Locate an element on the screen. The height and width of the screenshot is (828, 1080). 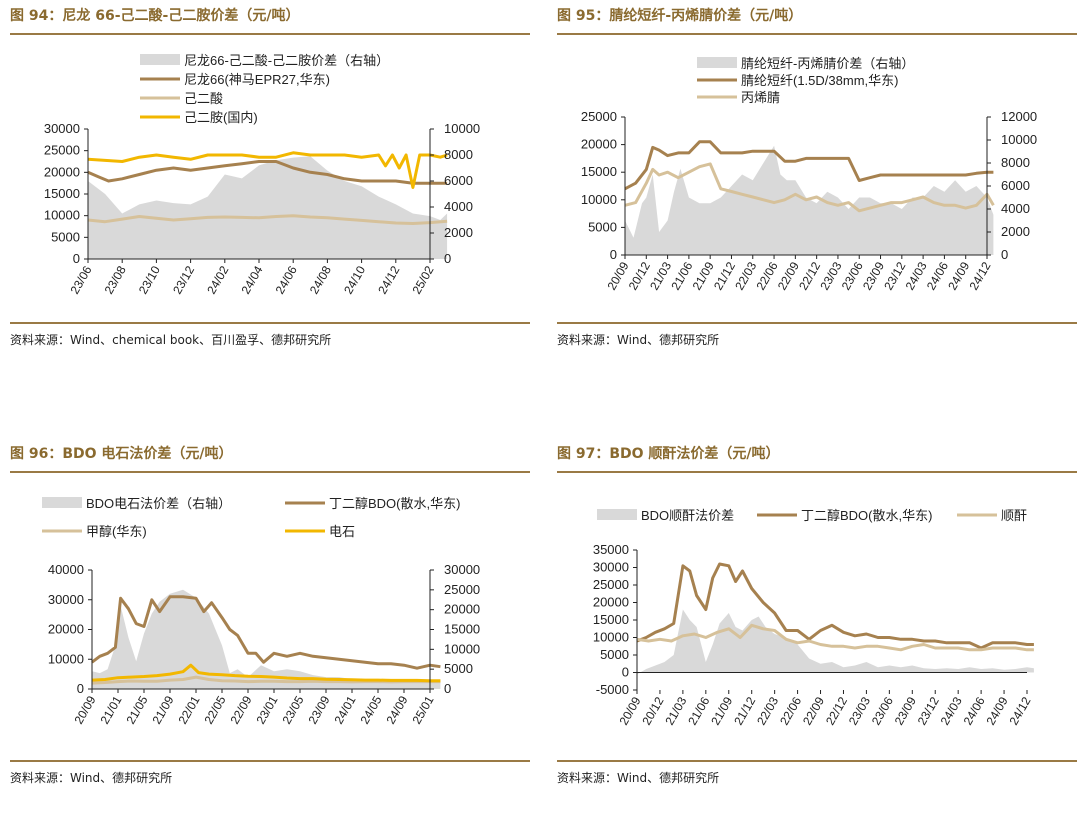
x-tick-label: 21/01 is located at coordinates (110, 709).